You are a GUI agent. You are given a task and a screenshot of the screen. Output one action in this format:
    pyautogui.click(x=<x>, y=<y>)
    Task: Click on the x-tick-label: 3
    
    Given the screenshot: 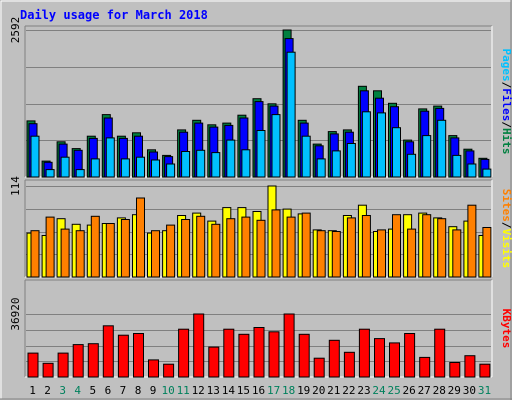 What is the action you would take?
    pyautogui.click(x=62, y=390)
    